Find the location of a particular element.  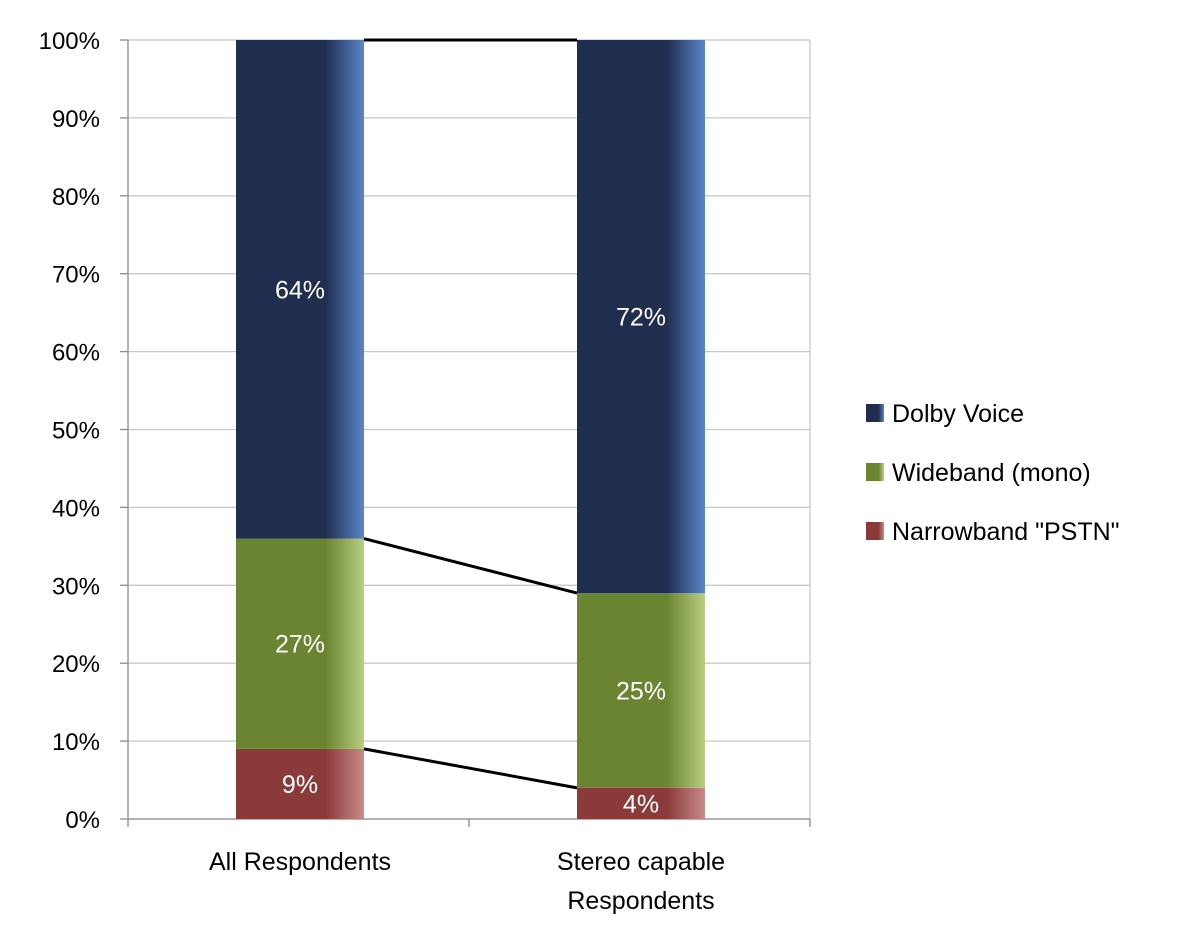

y-tick-label: 30% is located at coordinates (76, 586).